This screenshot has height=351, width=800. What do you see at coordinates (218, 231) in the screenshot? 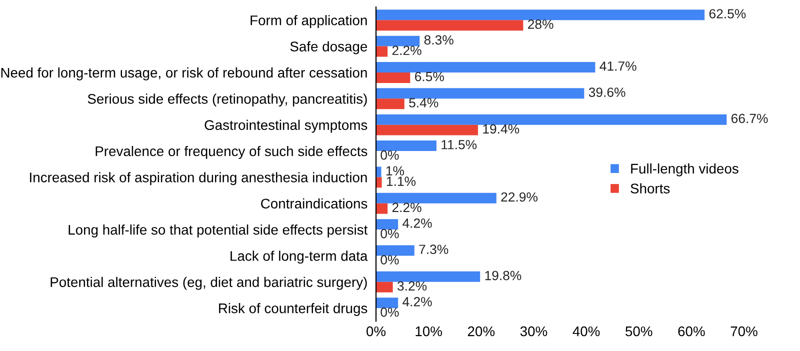
I see `y-tick-label: Long half-life so that potential side effects persist` at bounding box center [218, 231].